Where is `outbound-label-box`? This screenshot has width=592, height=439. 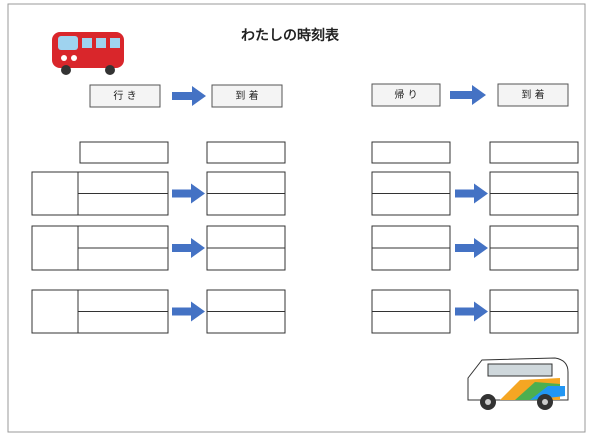 outbound-label-box is located at coordinates (125, 96).